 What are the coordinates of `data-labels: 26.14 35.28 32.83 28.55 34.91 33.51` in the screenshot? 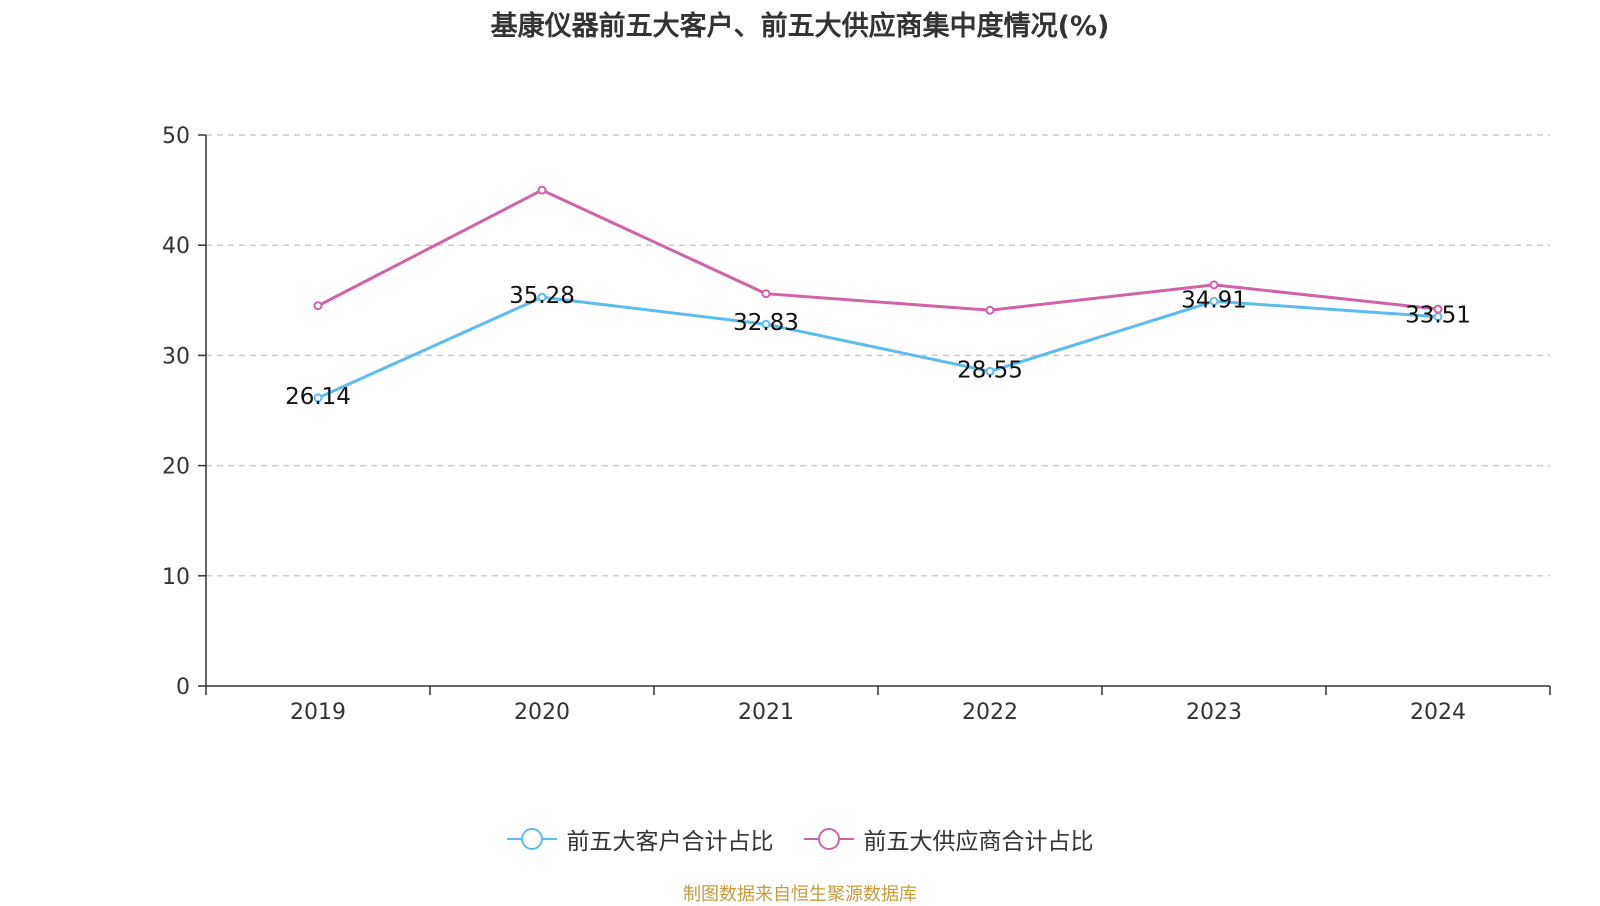 It's located at (878, 346).